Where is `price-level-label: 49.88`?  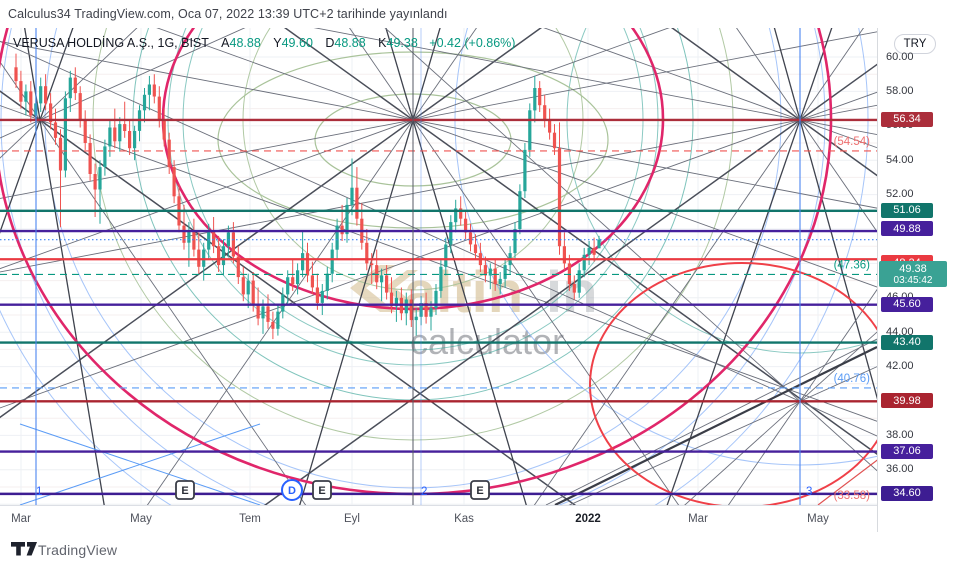 price-level-label: 49.88 is located at coordinates (907, 229).